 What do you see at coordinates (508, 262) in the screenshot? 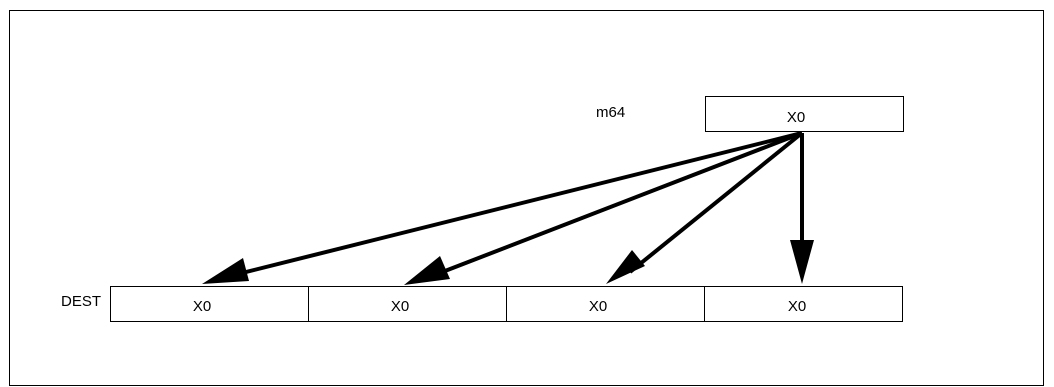
I see `arrow-heads` at bounding box center [508, 262].